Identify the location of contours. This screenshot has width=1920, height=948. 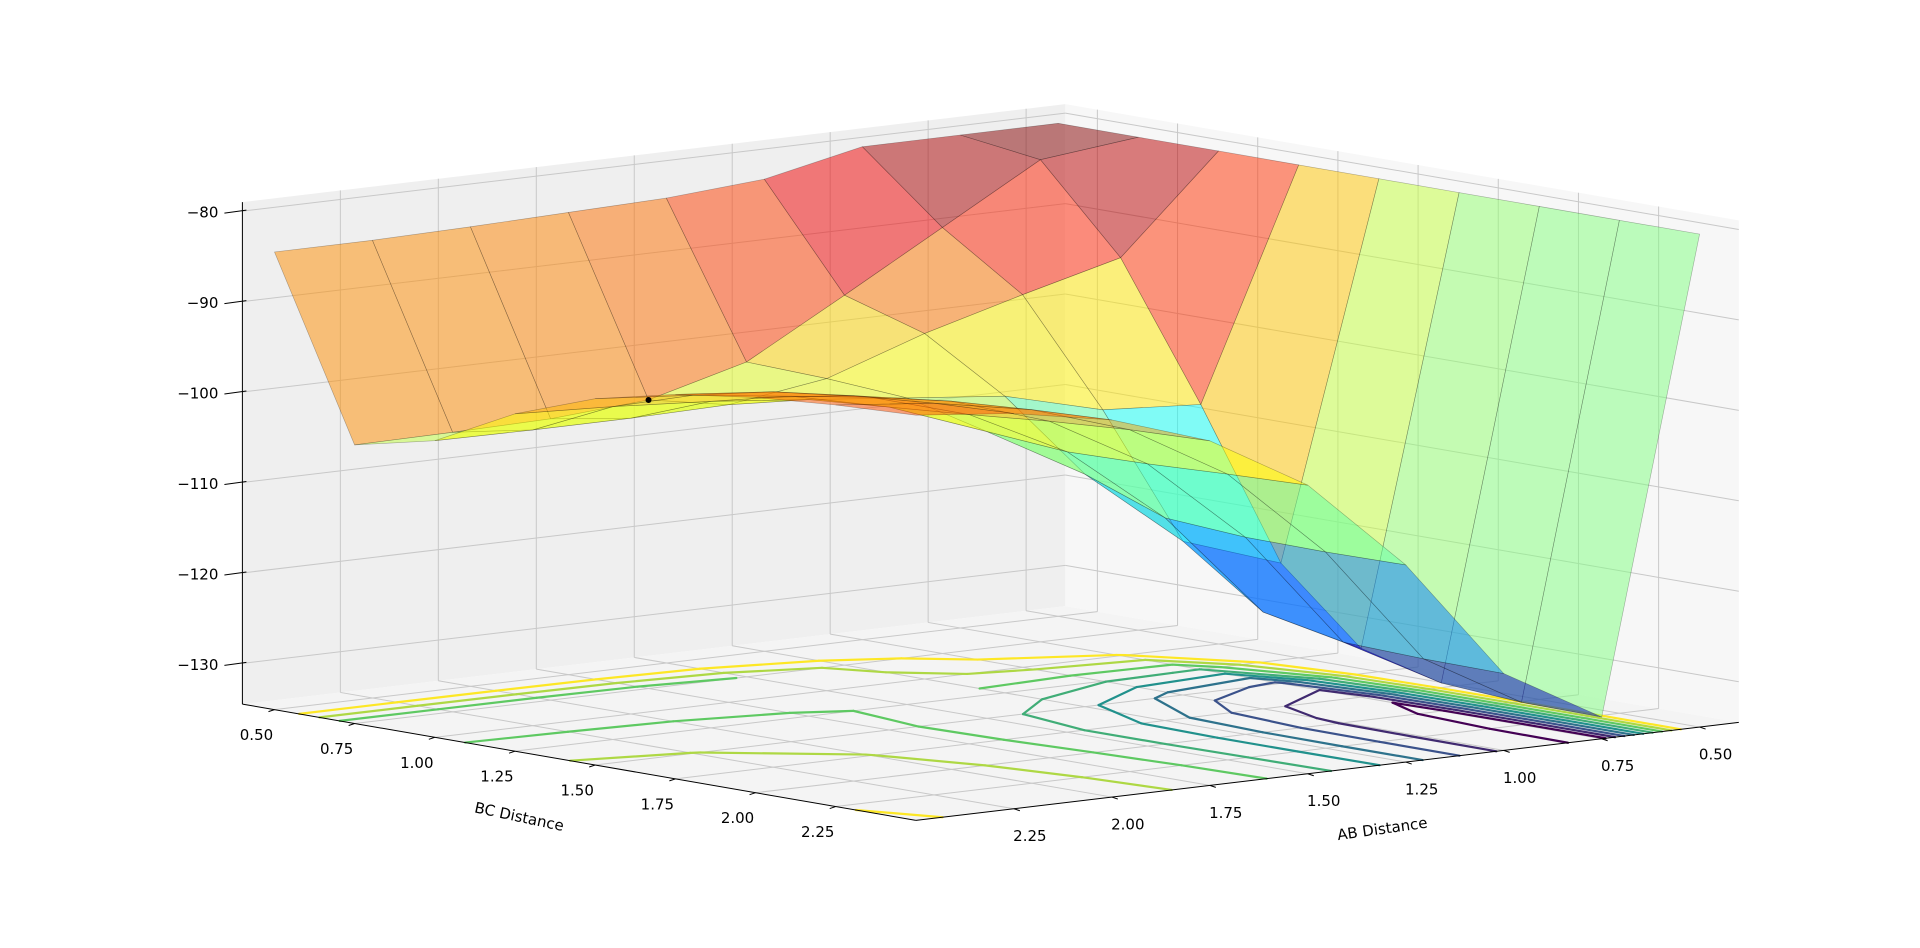
(990, 736).